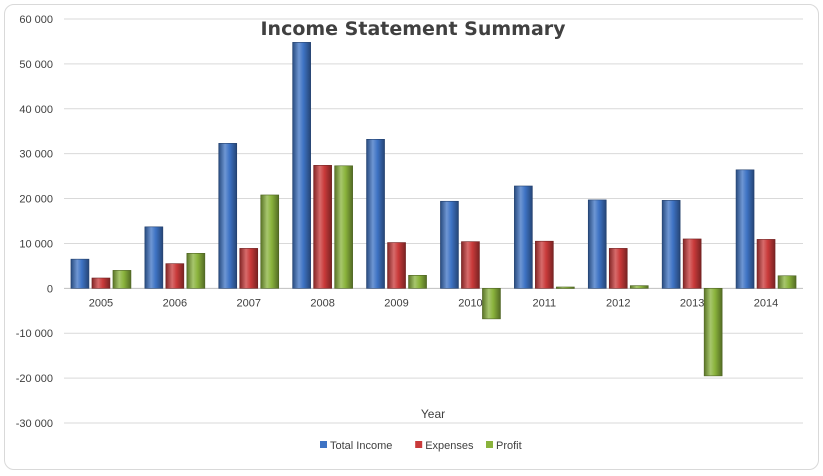  I want to click on y-tick-label: 60 000, so click(36, 20).